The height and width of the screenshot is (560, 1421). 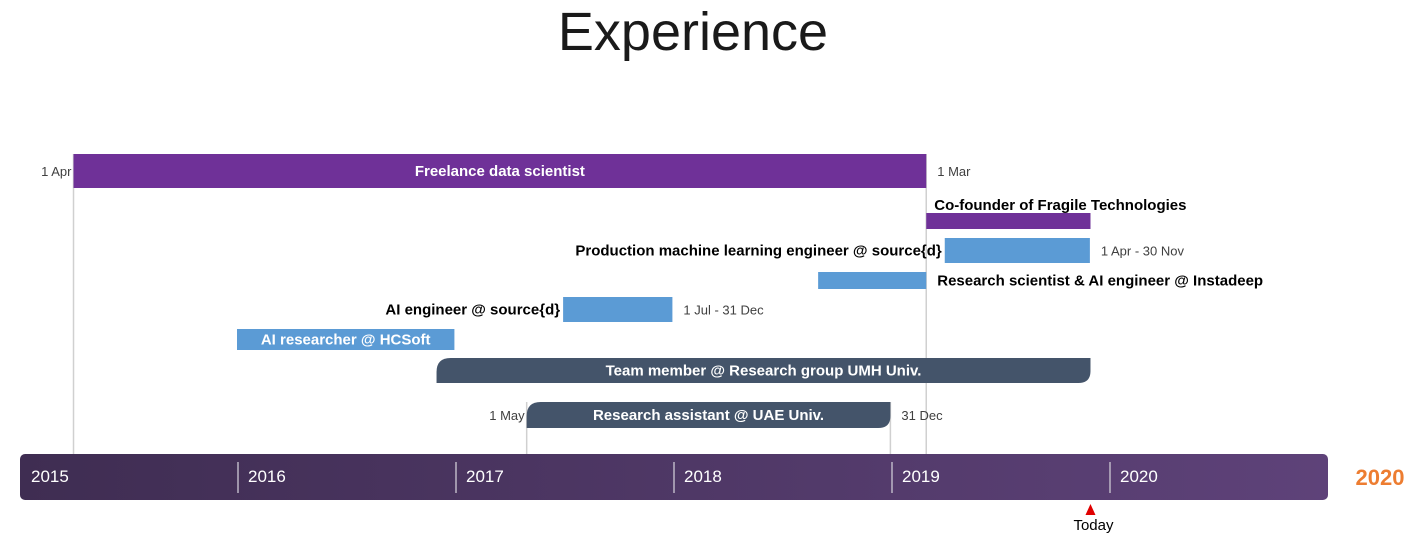 I want to click on task-label: Research assistant @ UAE Univ., so click(x=708, y=415).